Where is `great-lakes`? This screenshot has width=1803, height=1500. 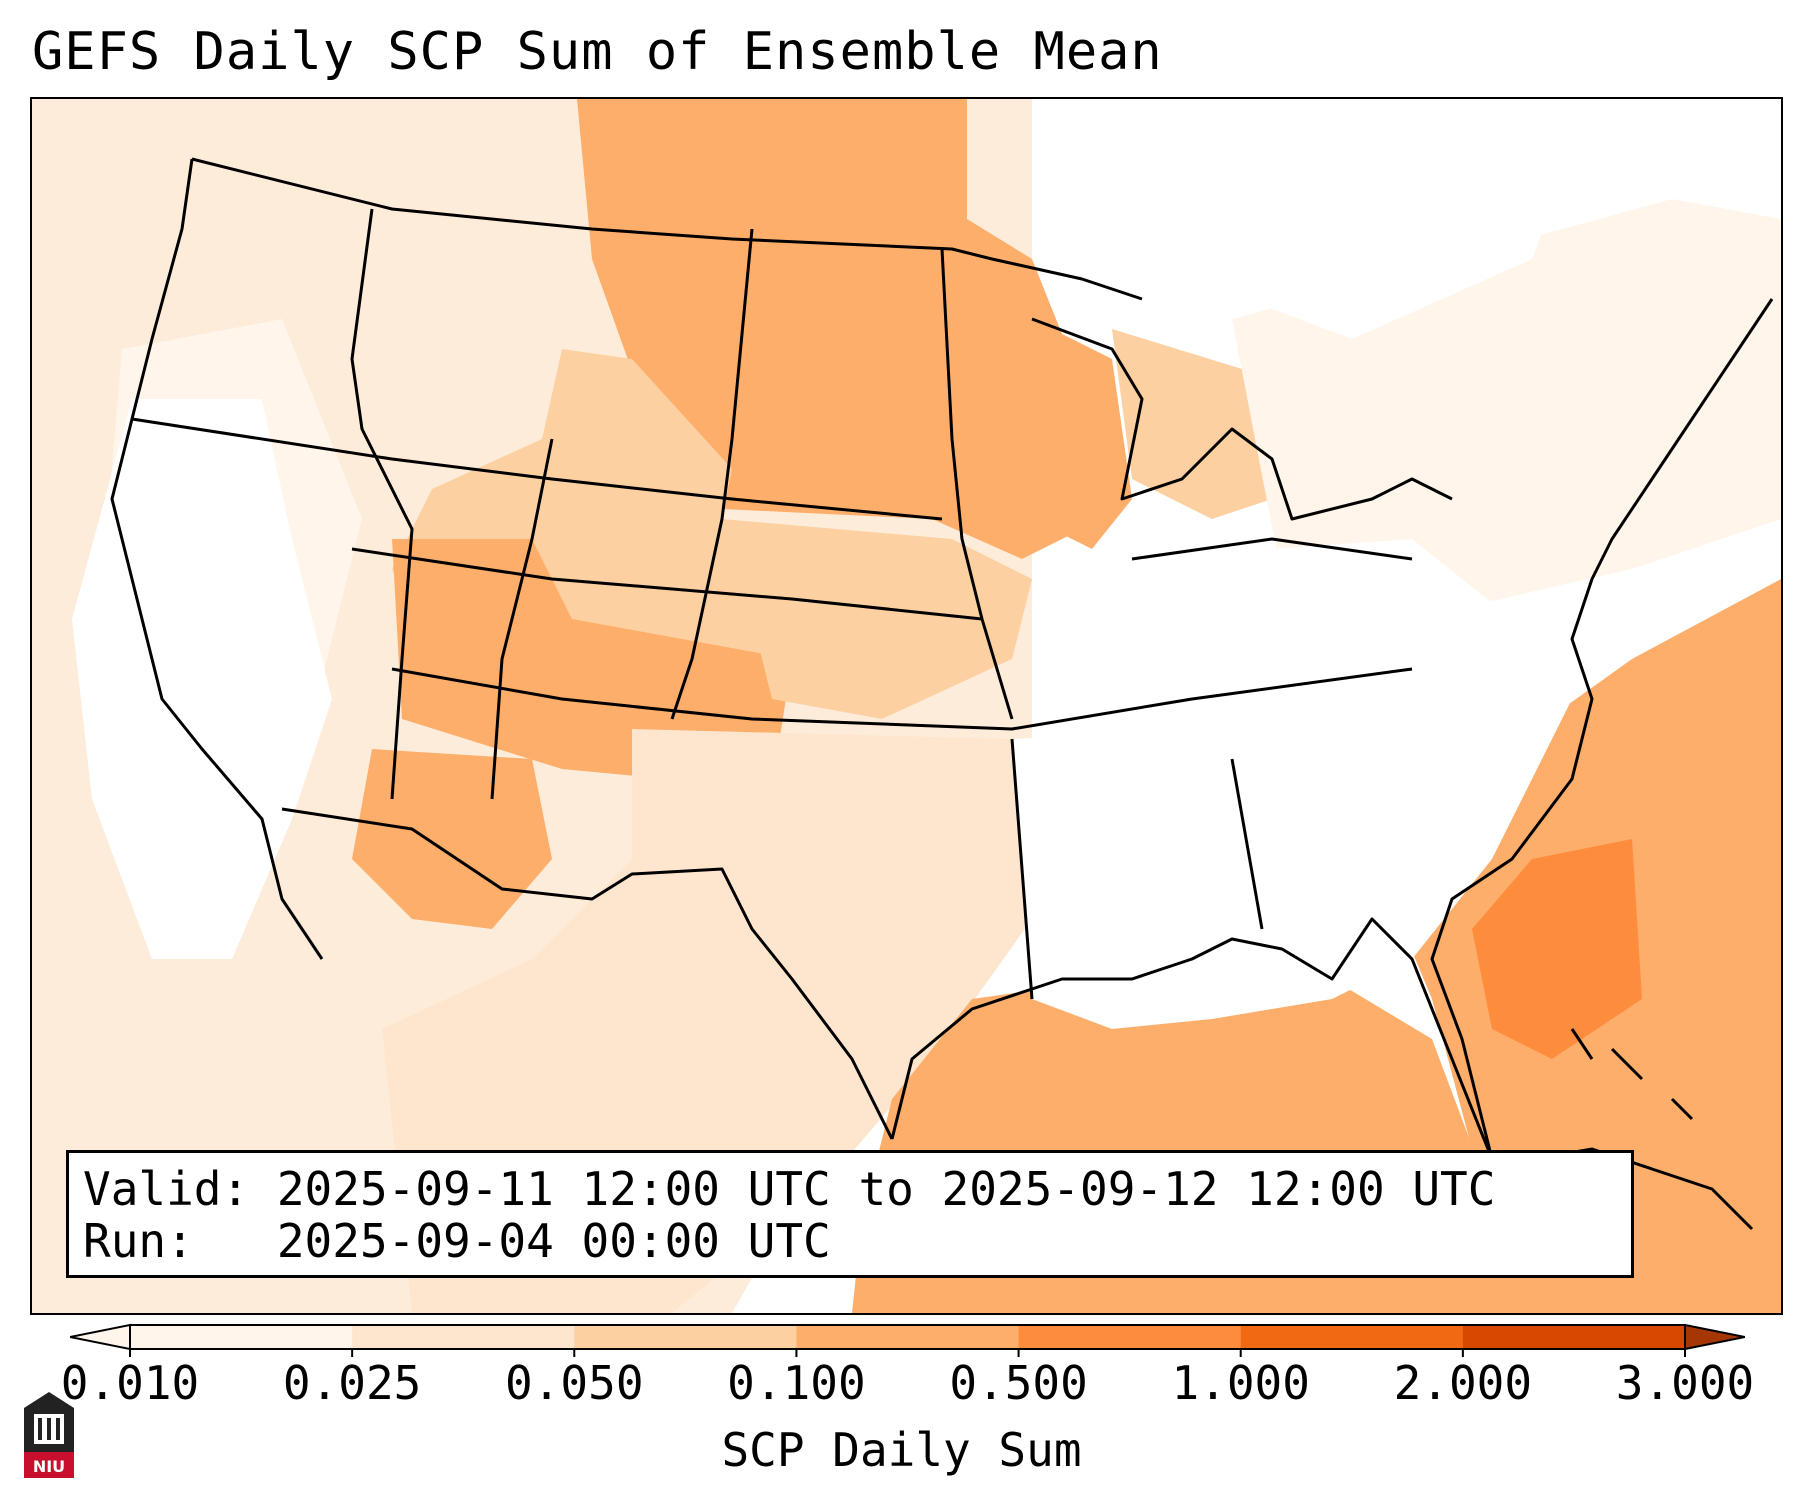
great-lakes is located at coordinates (1242, 419).